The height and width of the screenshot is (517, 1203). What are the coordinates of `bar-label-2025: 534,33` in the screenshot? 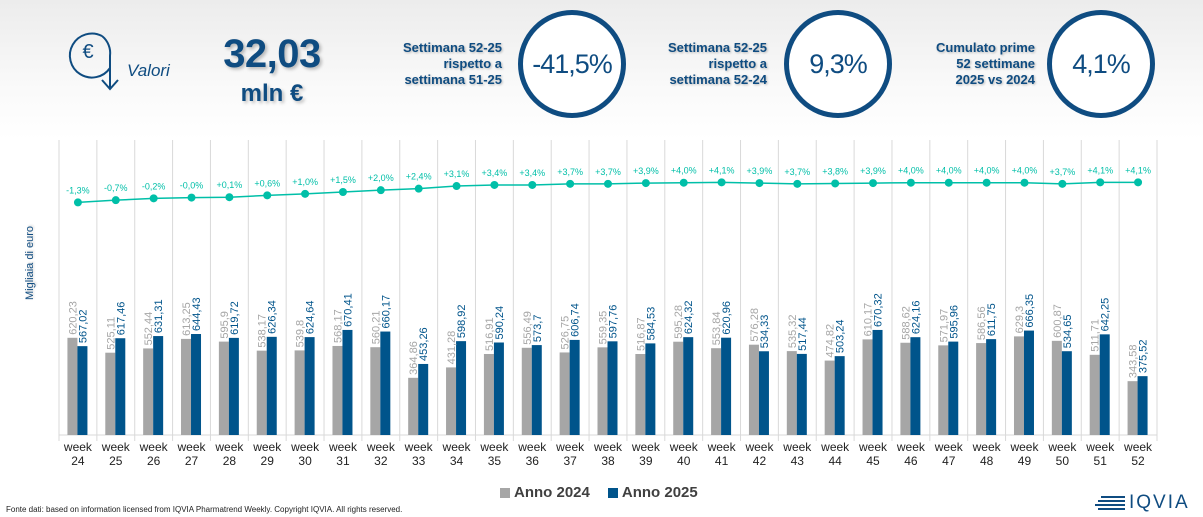 It's located at (765, 332).